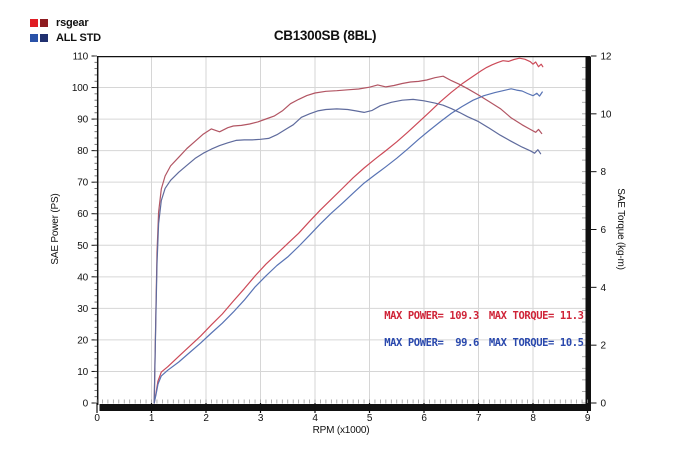 The image size is (680, 450). What do you see at coordinates (261, 418) in the screenshot?
I see `svg-text: 3` at bounding box center [261, 418].